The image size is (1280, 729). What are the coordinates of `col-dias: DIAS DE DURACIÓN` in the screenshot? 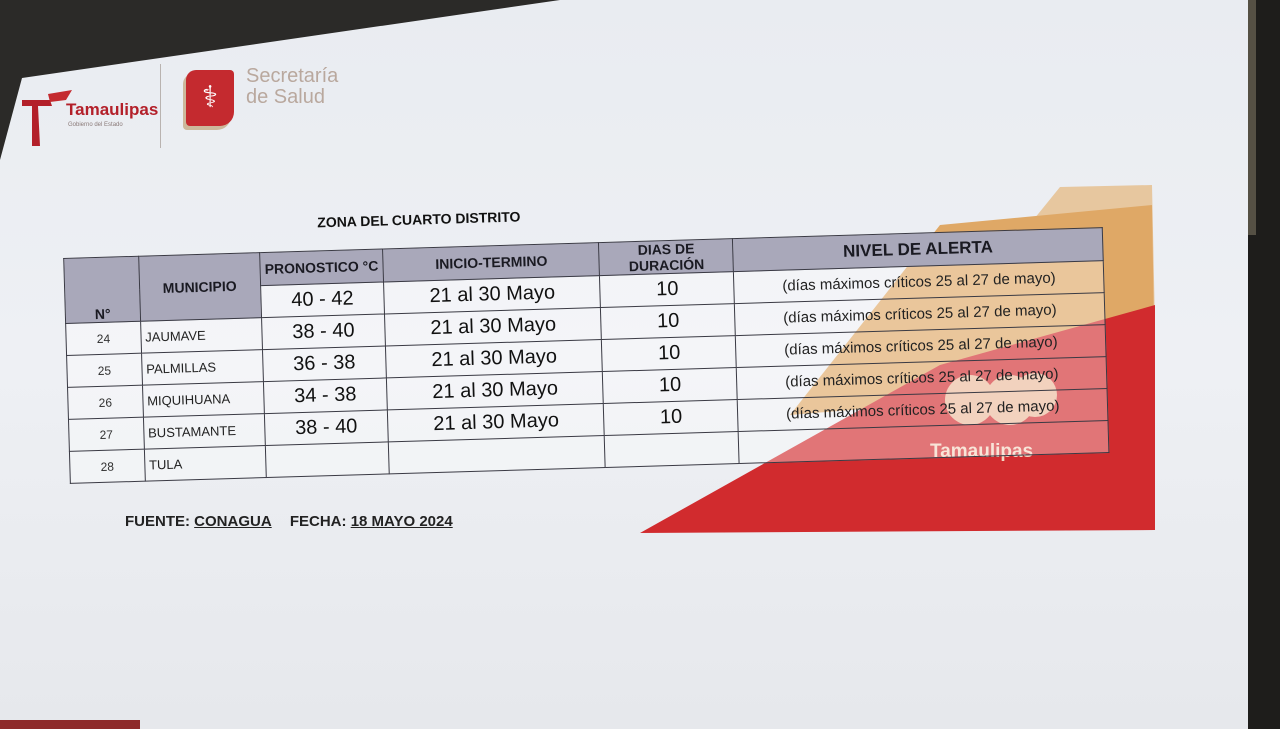 It's located at (666, 257).